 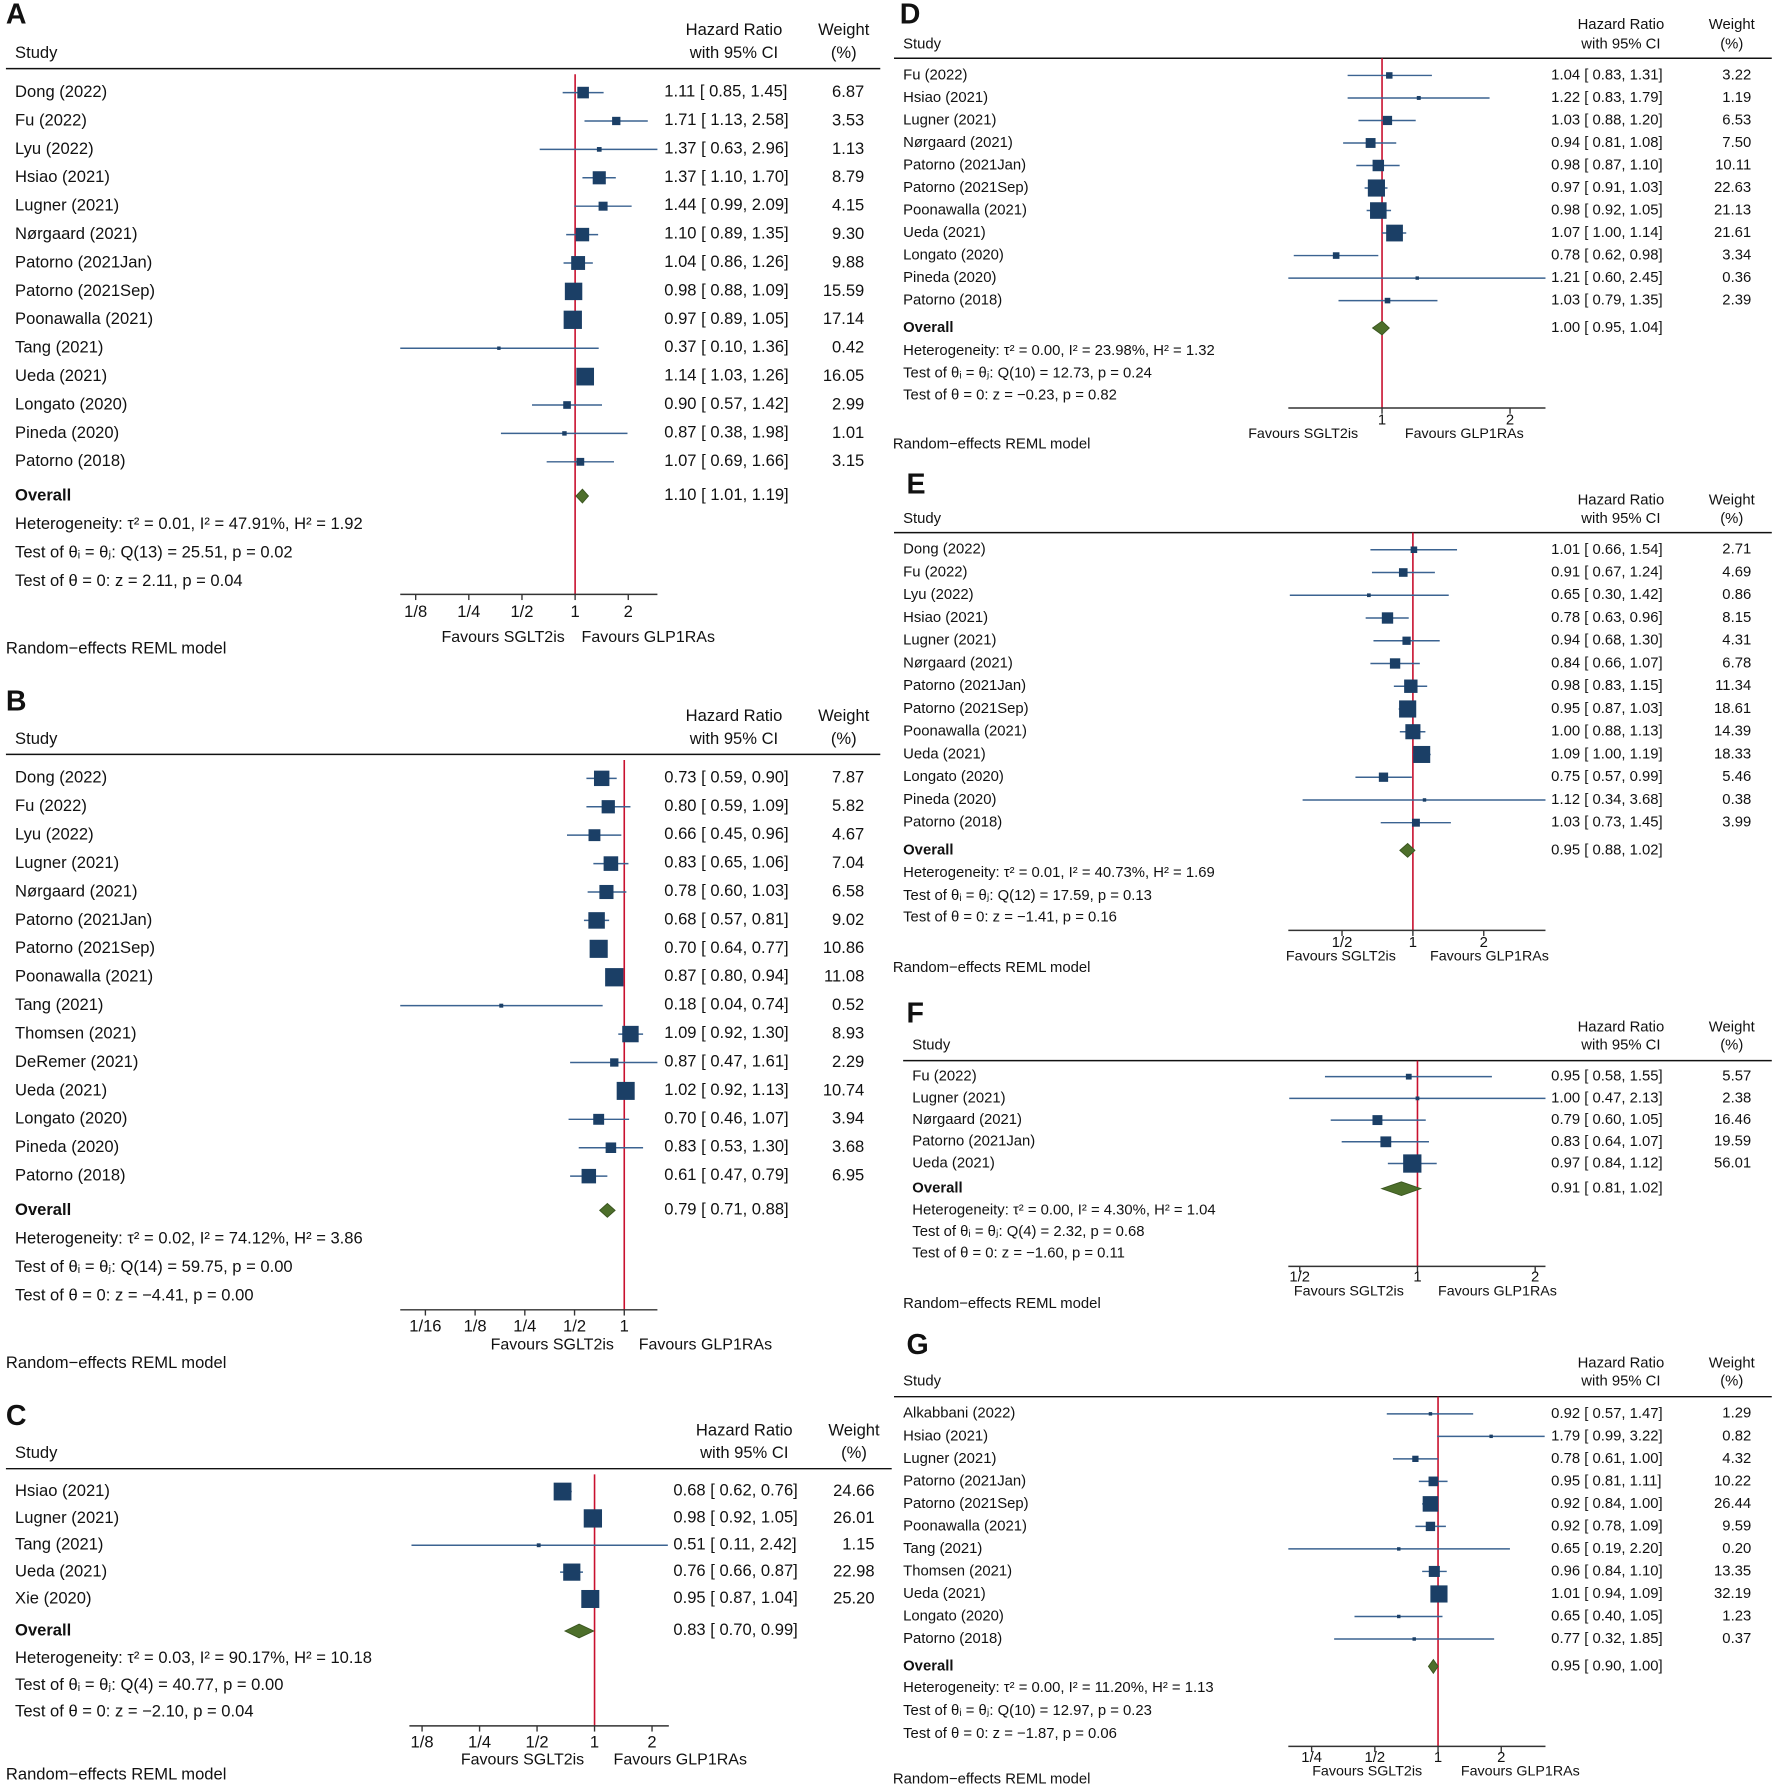 I want to click on hr-ci-text: 0.83 [ 0.53, 1.30], so click(x=726, y=1146).